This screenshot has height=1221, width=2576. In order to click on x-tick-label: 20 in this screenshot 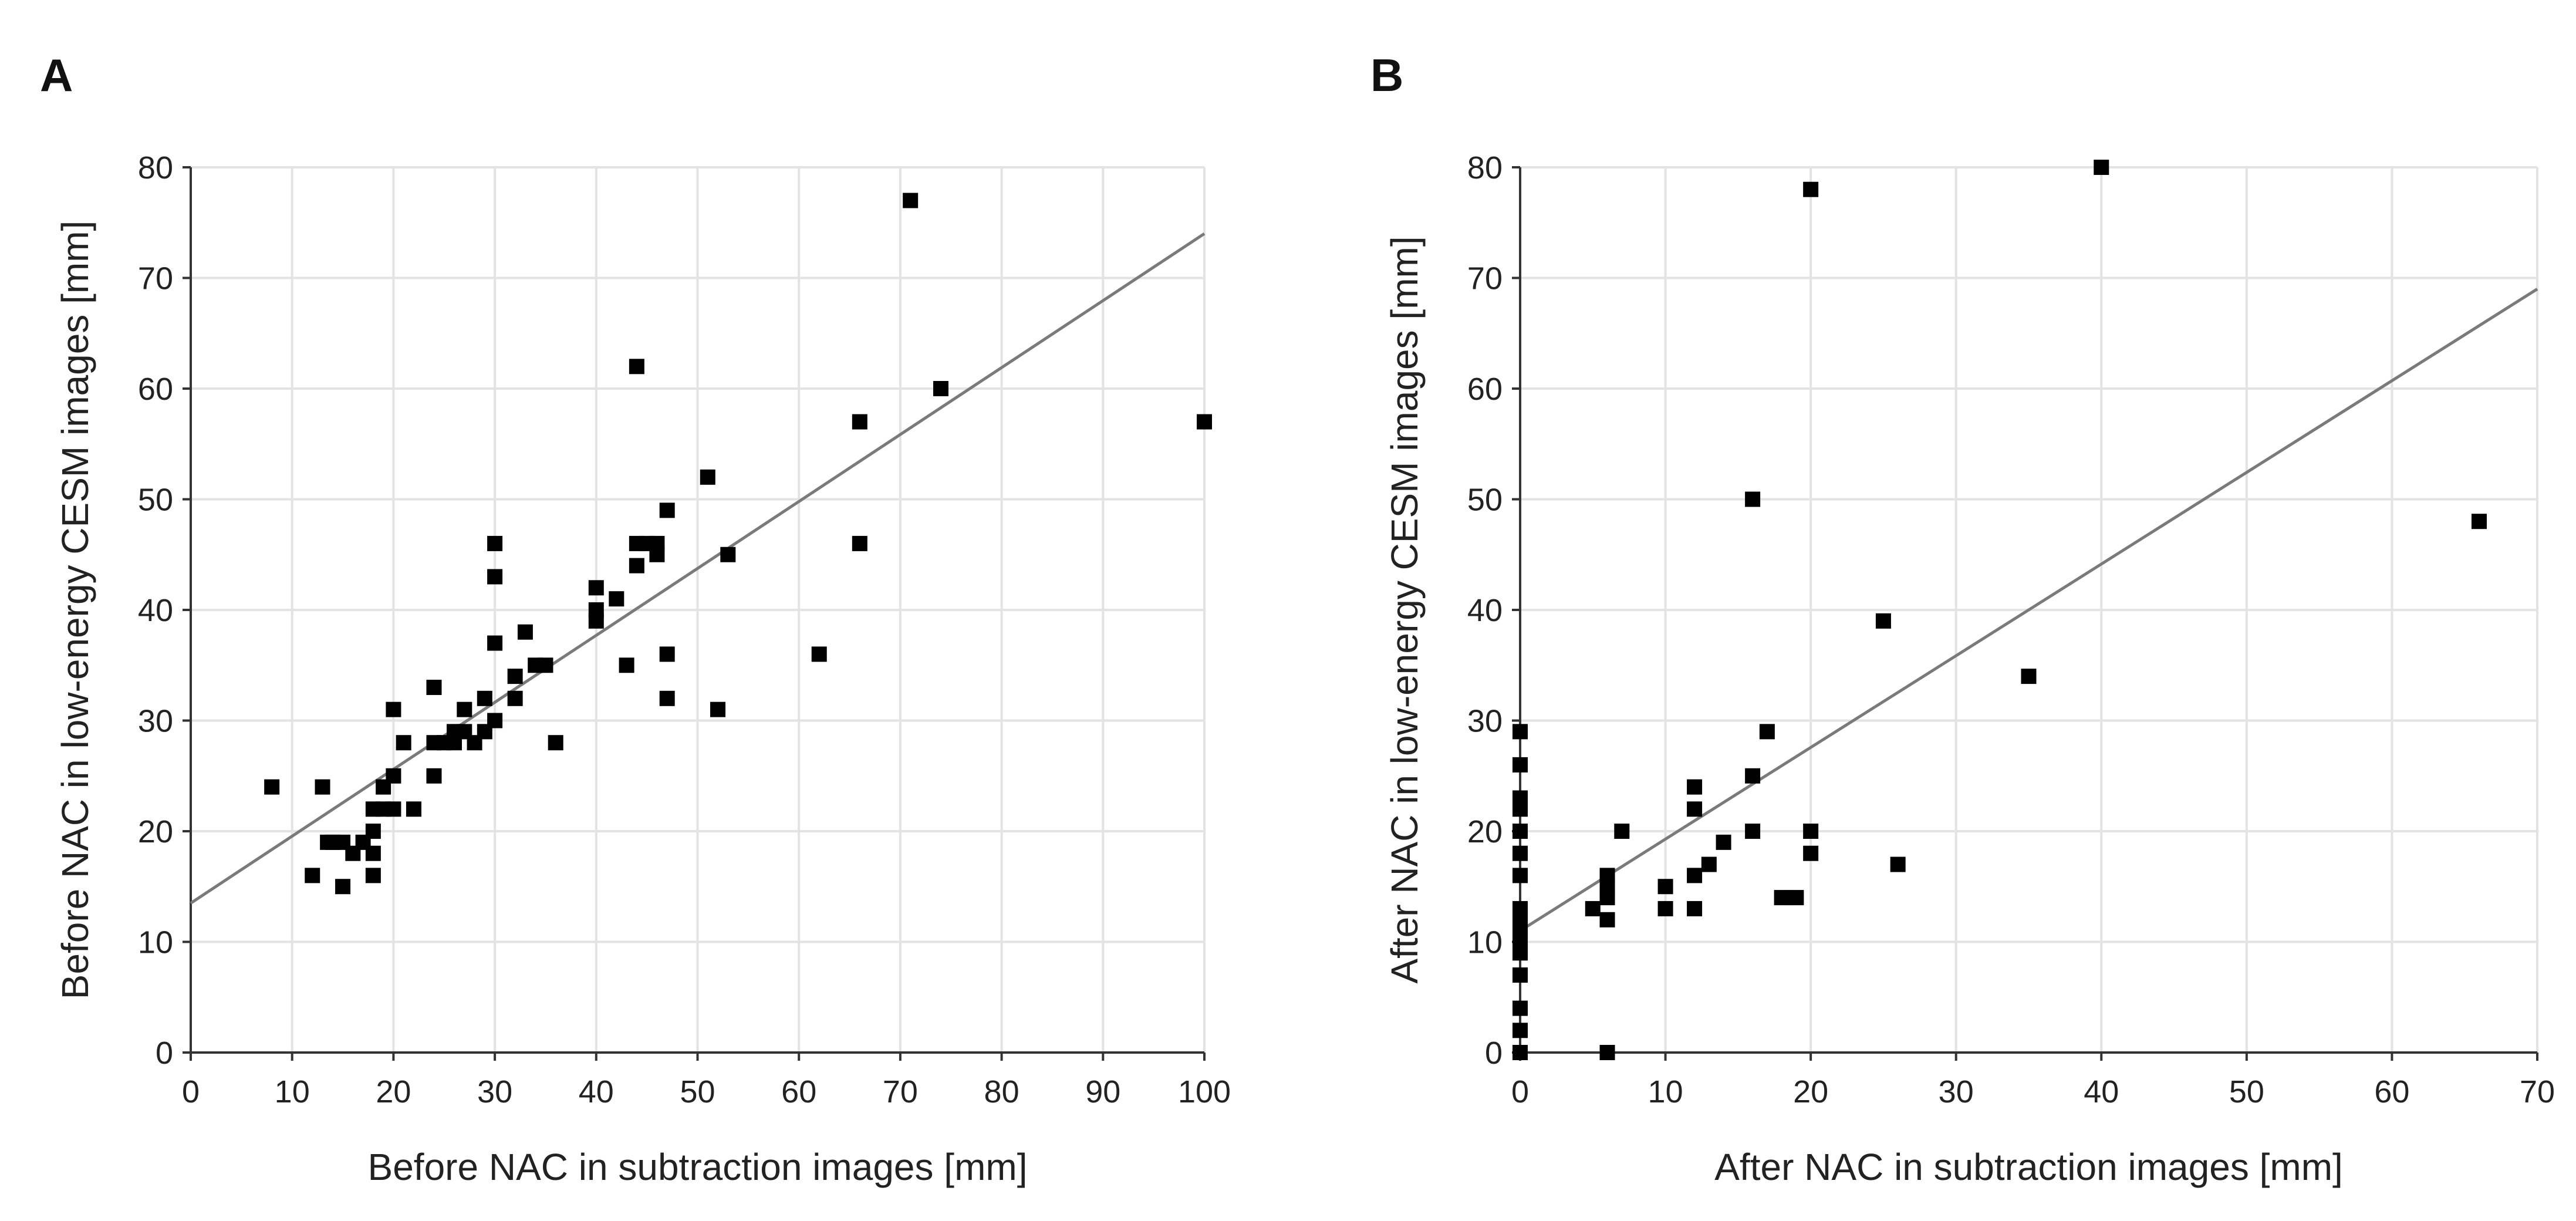, I will do `click(394, 1091)`.